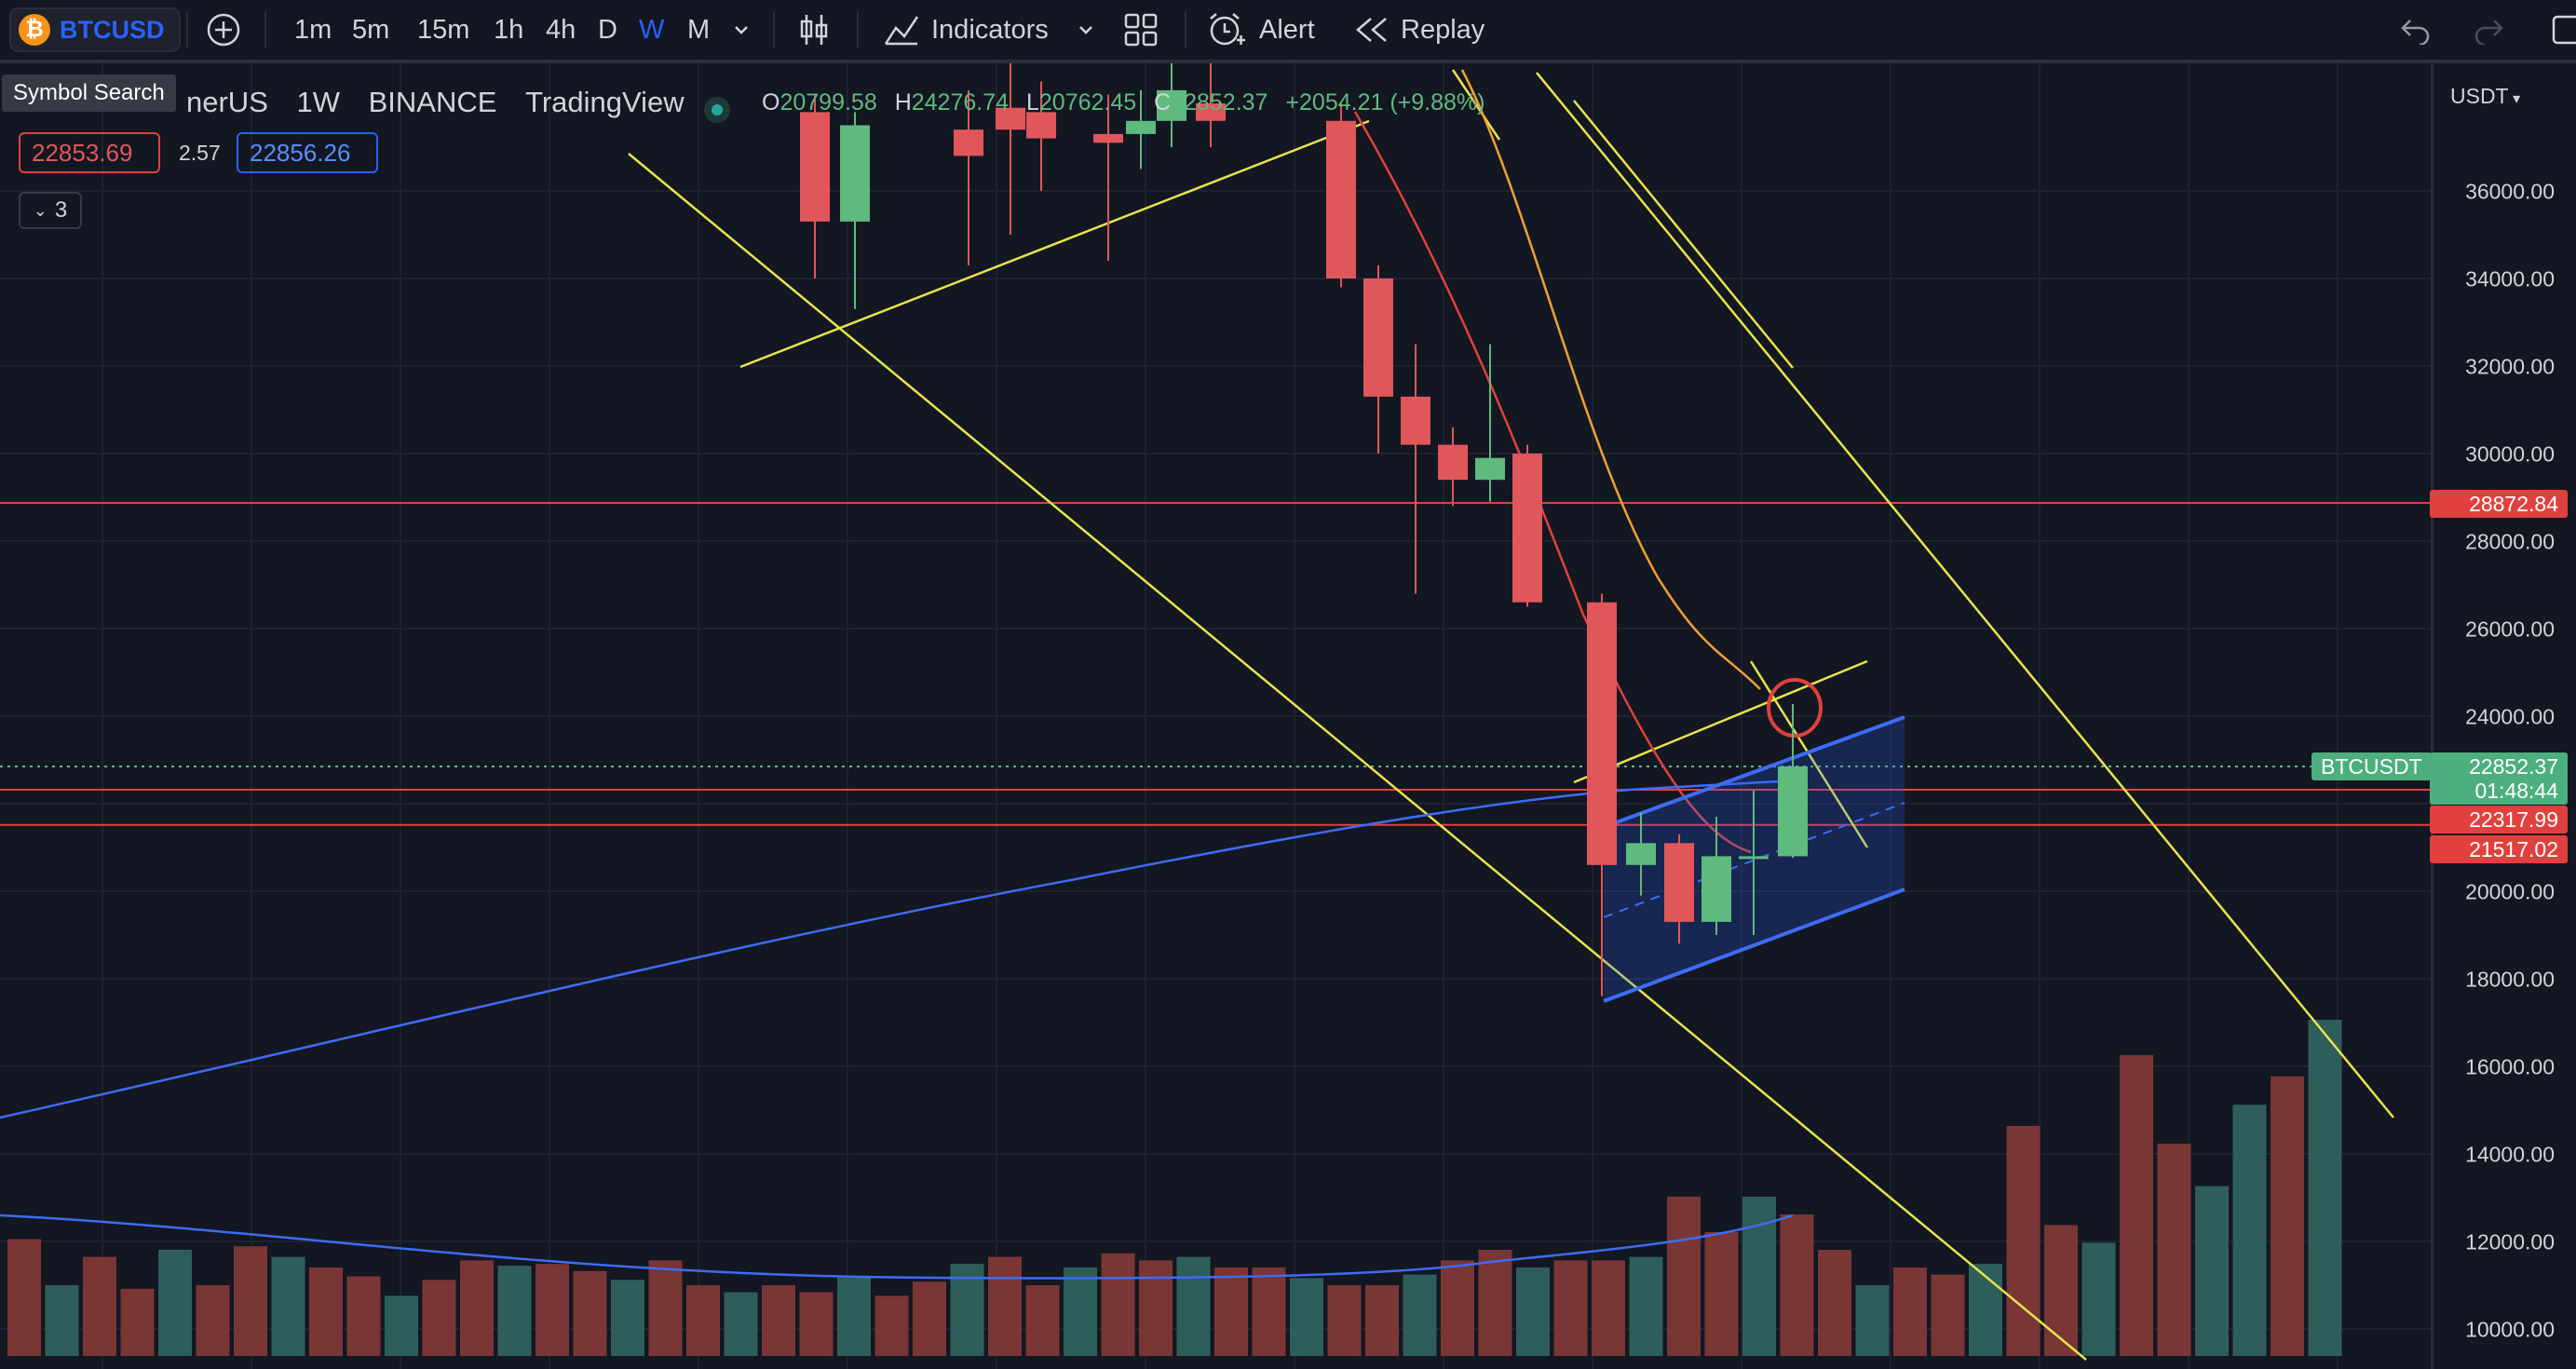  Describe the element at coordinates (858, 30) in the screenshot. I see `divider` at that location.